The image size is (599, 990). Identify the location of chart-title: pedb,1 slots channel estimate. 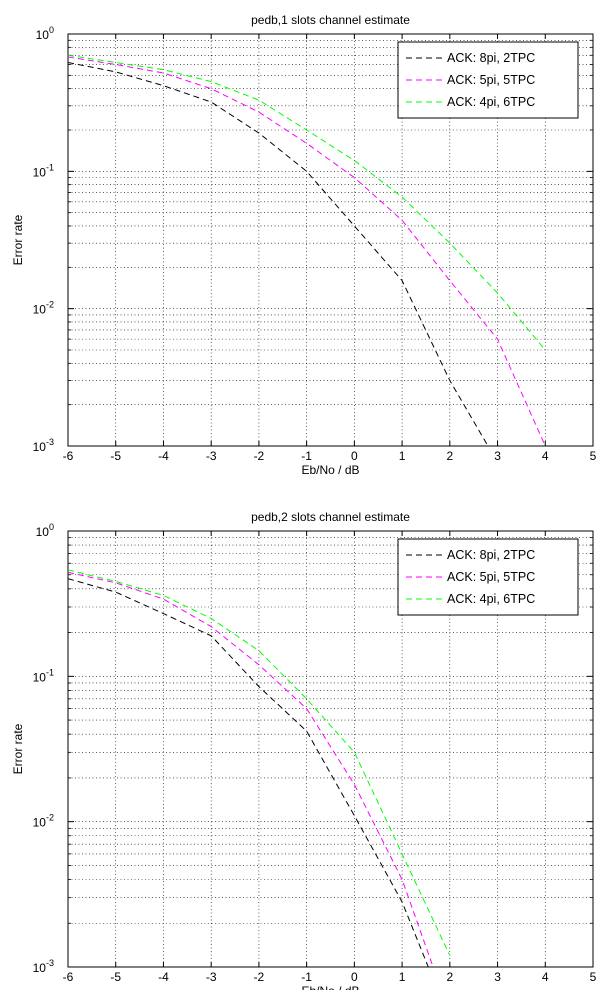
(330, 20).